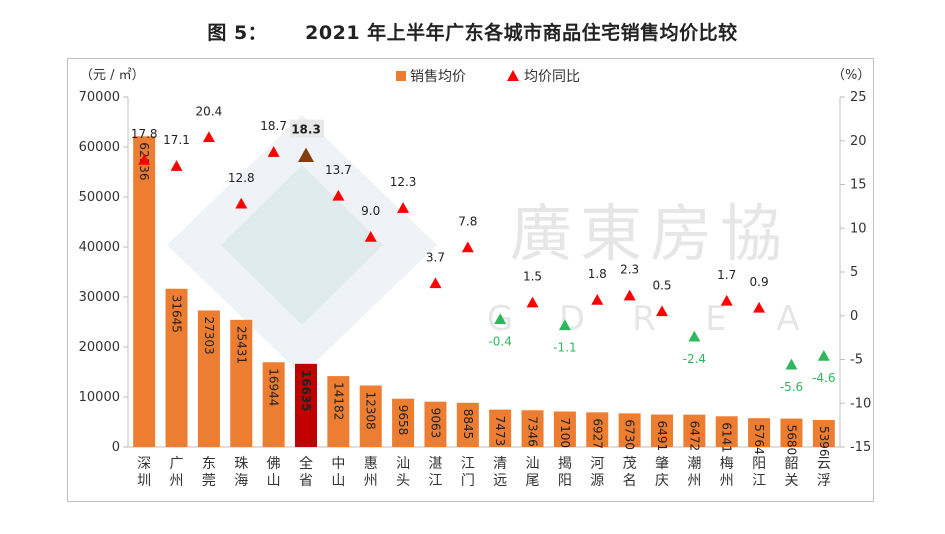  I want to click on yoy-value-label: 17.1, so click(176, 140).